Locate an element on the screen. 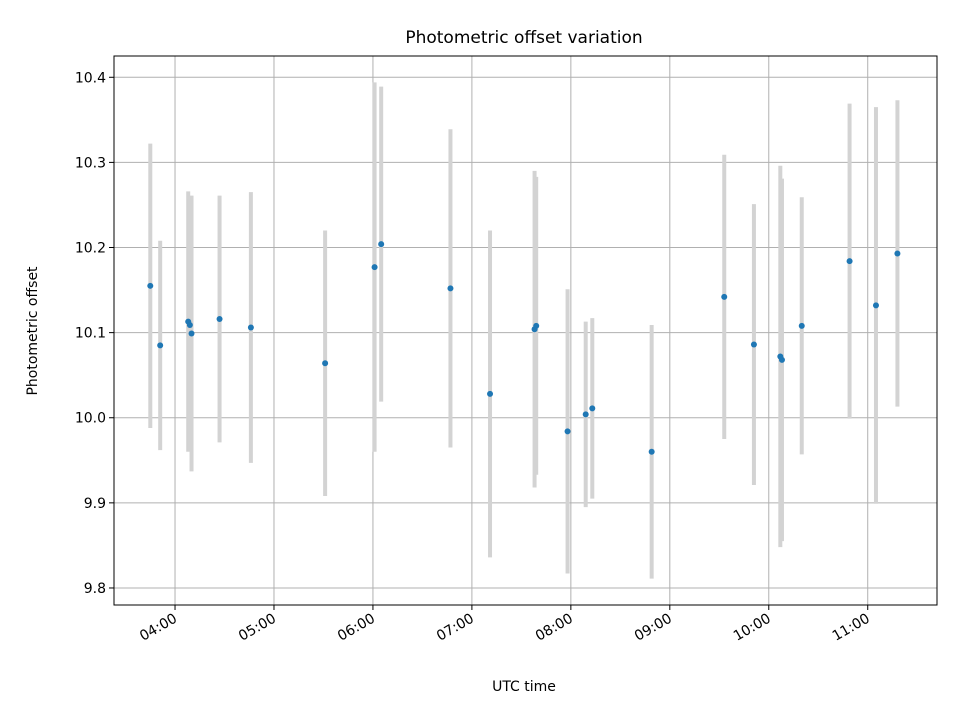 This screenshot has width=960, height=720. x-tick-label: 09:00 is located at coordinates (653, 628).